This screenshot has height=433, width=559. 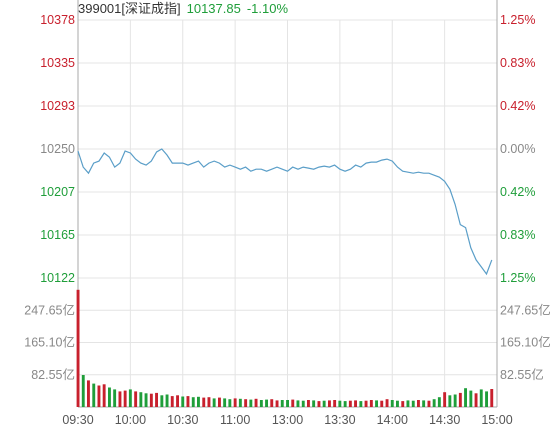 I want to click on chart-header: 399001[深证成指] 10137.85 -1.10%, so click(x=183, y=9).